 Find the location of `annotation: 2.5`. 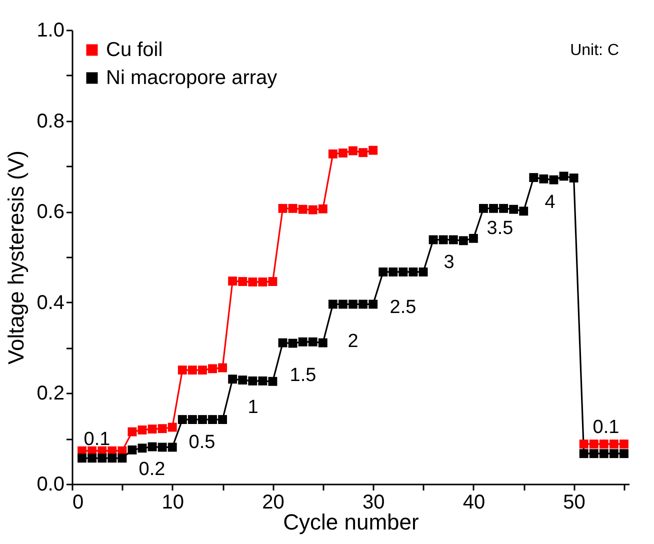

annotation: 2.5 is located at coordinates (403, 307).